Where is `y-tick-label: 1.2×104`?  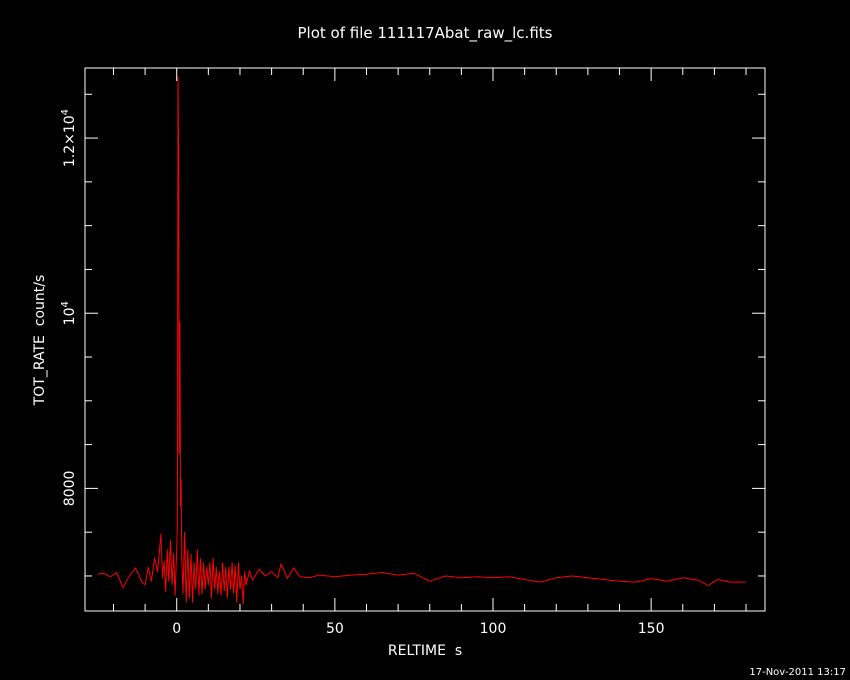 y-tick-label: 1.2×104 is located at coordinates (69, 138).